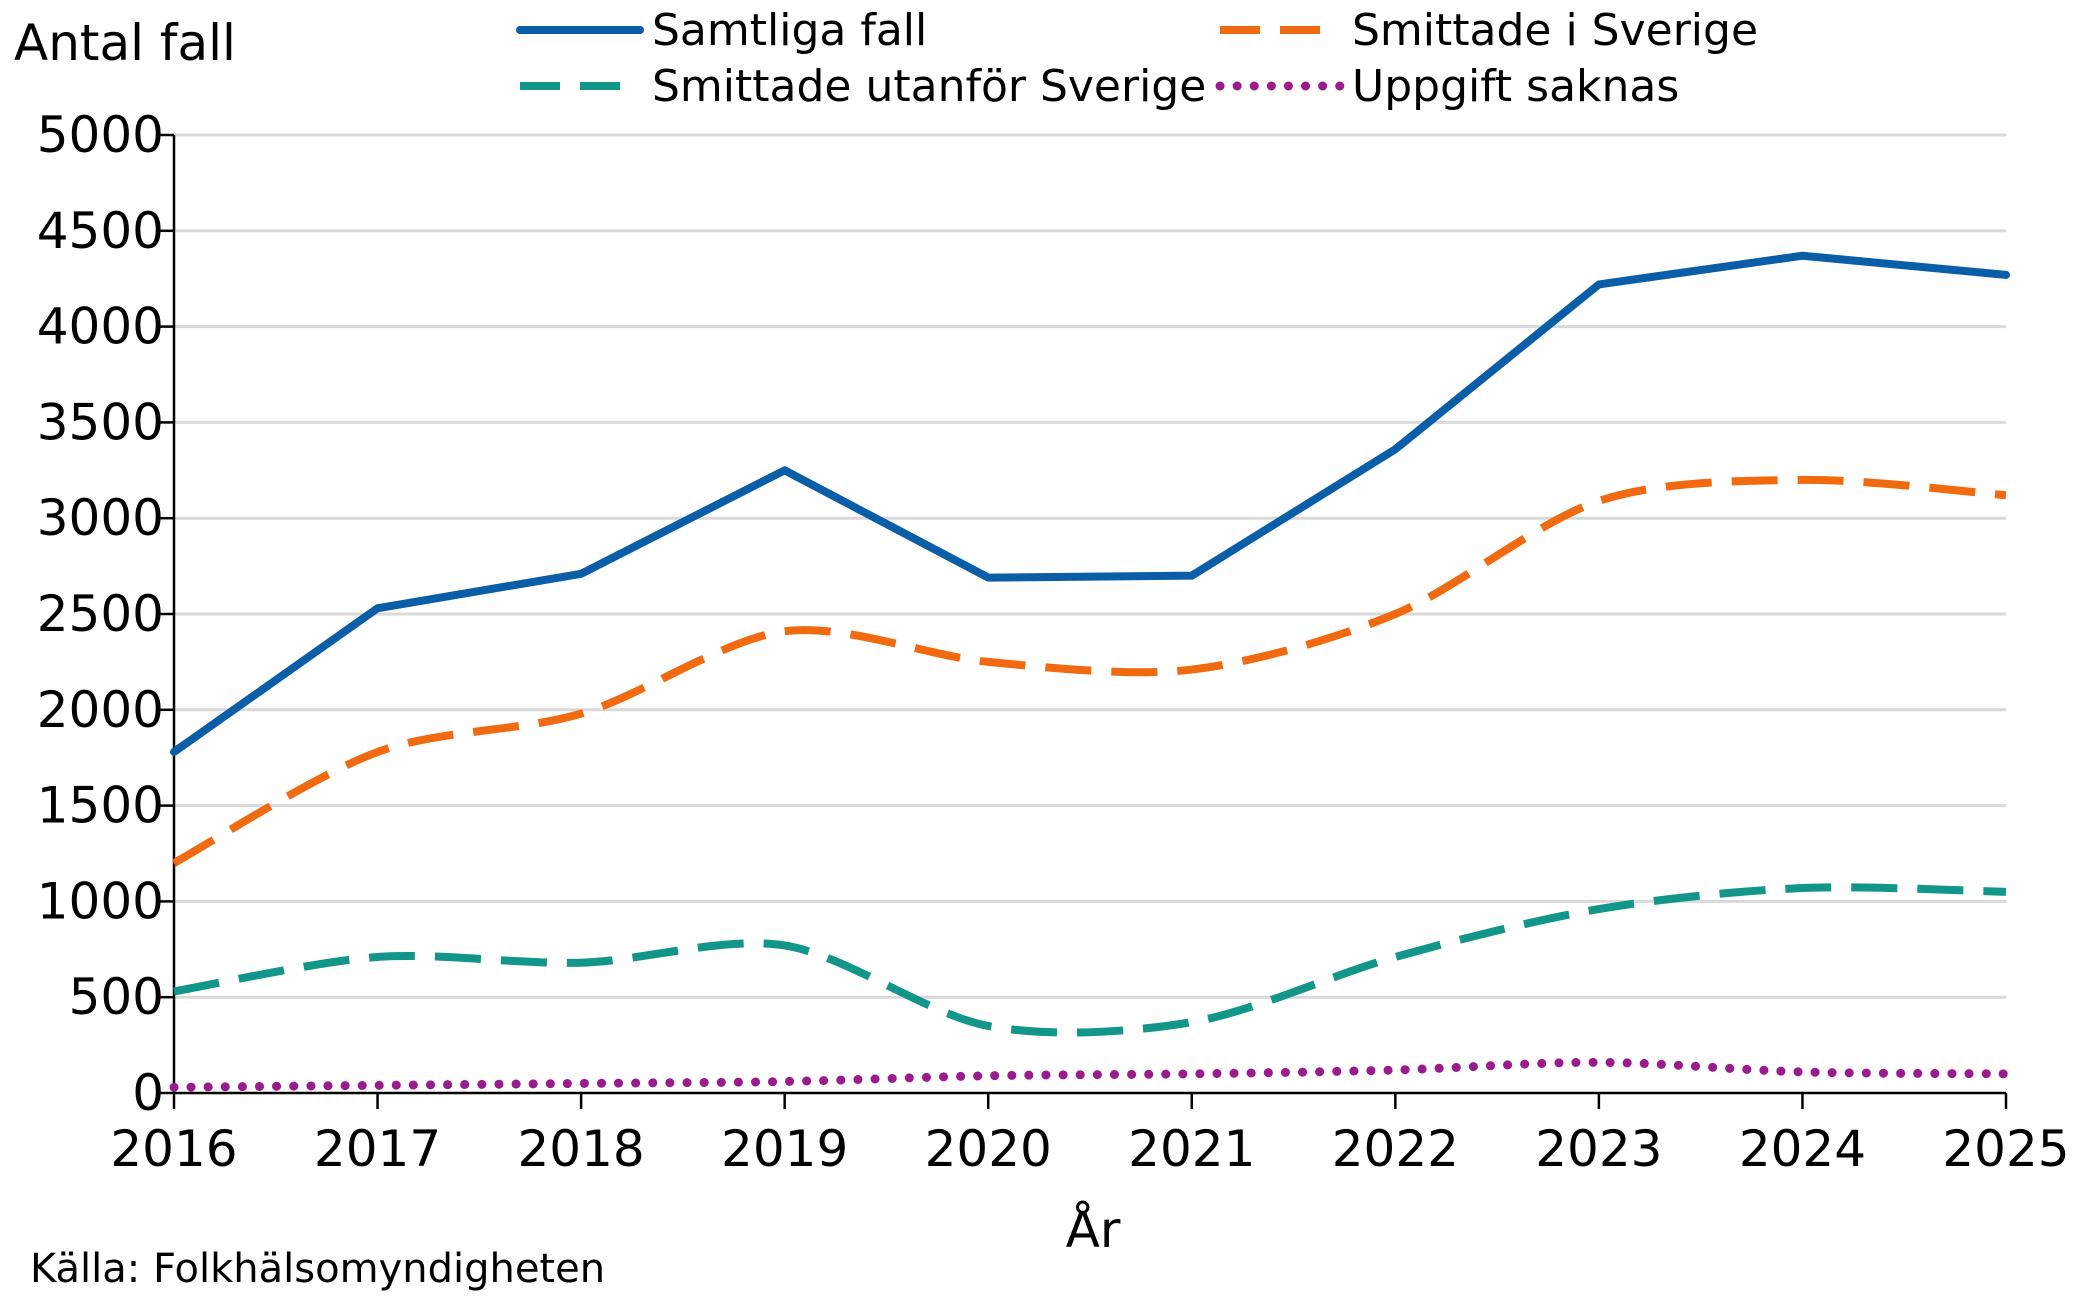  Describe the element at coordinates (929, 86) in the screenshot. I see `legend-label-2: Smittade utanför Sverige` at that location.